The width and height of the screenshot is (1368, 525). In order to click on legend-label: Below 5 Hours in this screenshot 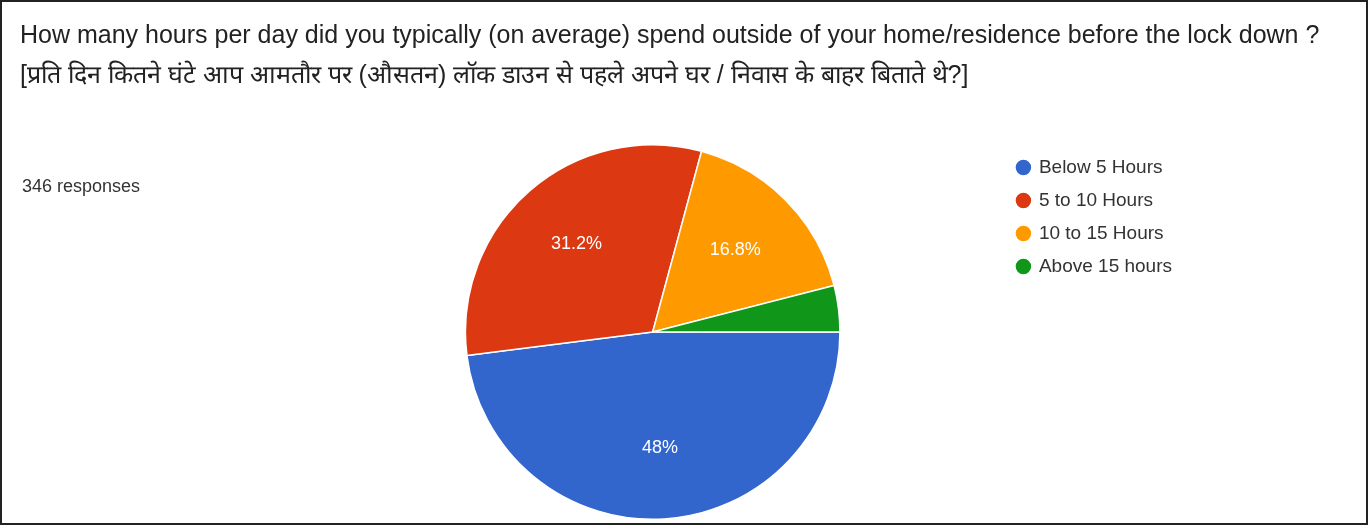, I will do `click(1100, 166)`.